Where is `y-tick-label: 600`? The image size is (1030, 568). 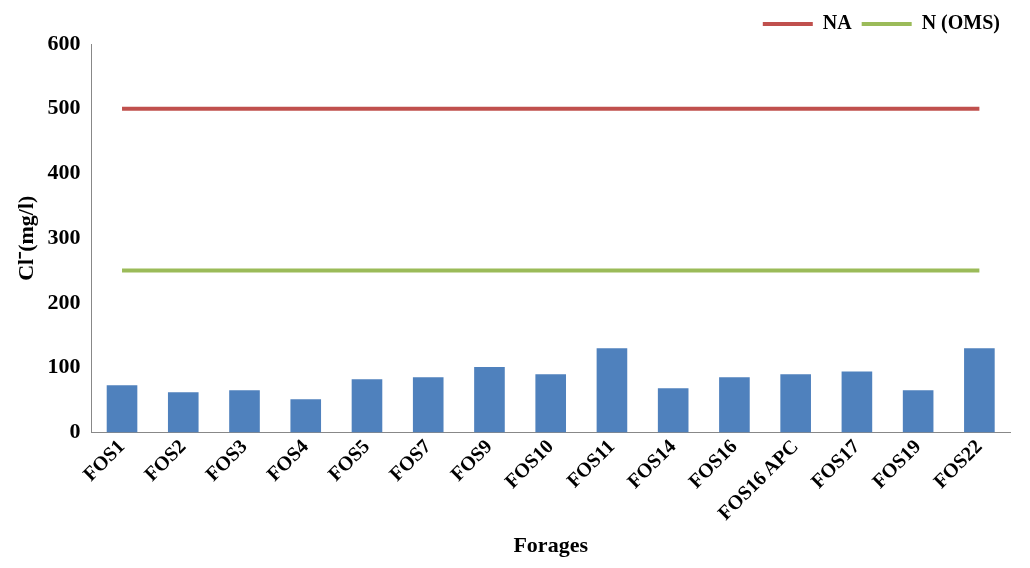
y-tick-label: 600 is located at coordinates (64, 42).